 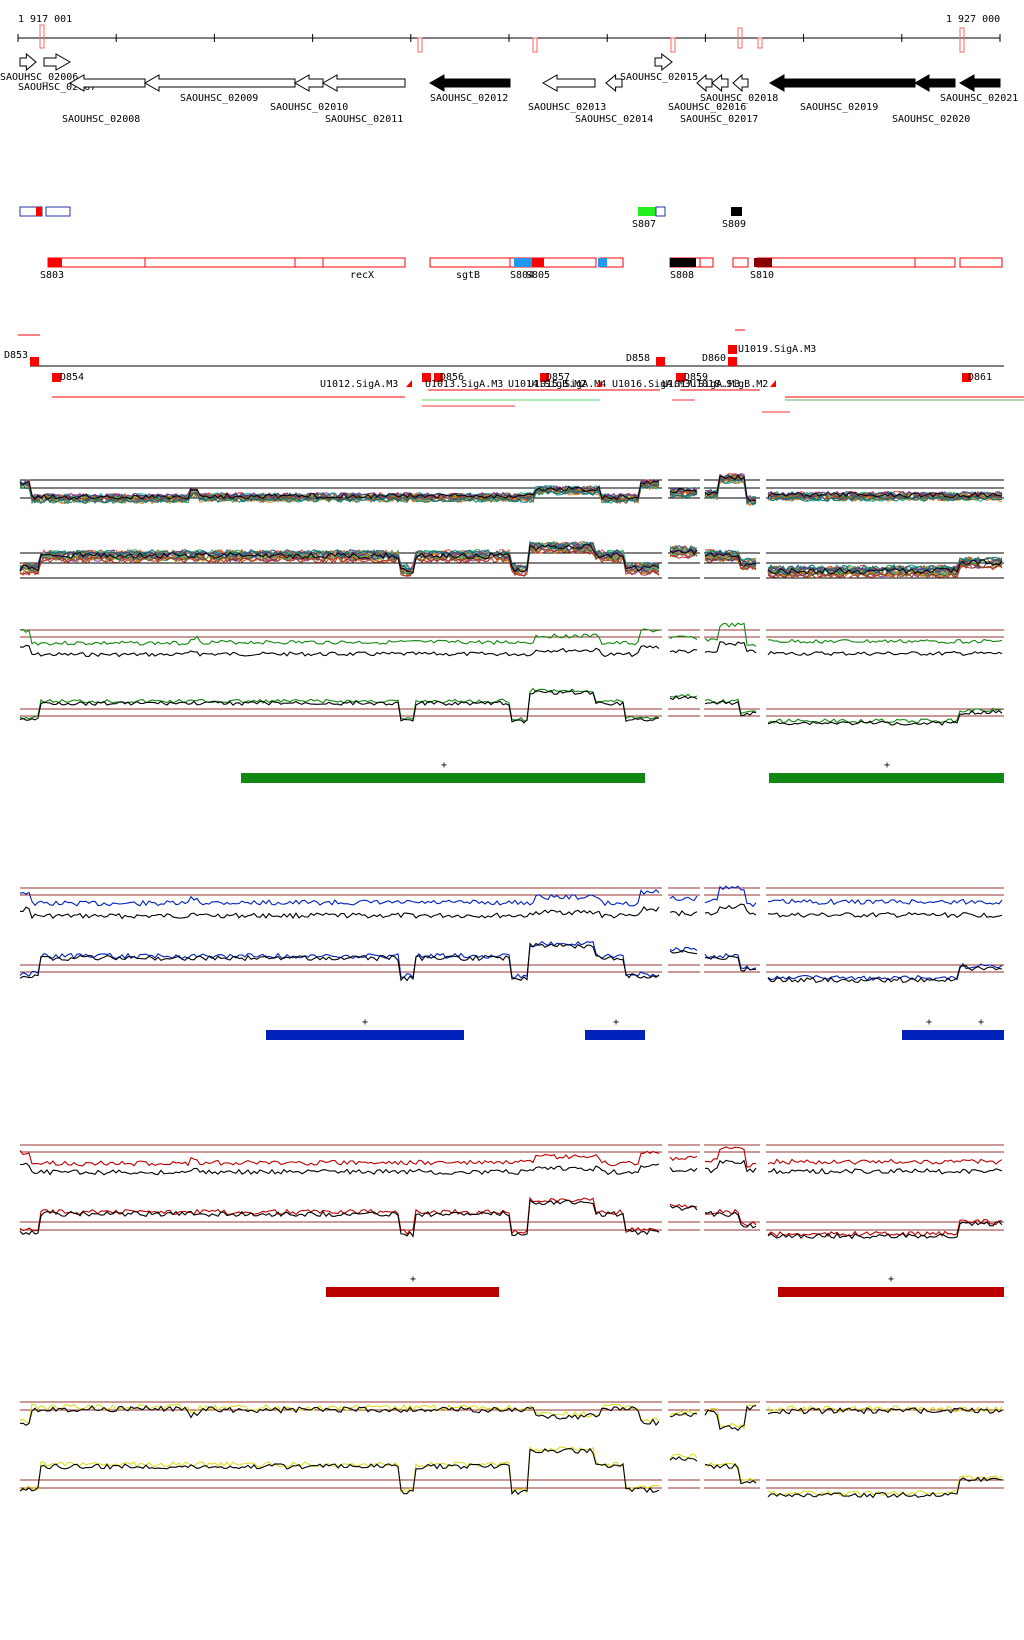 I want to click on u-label: U1015.SigA.M4, so click(x=567, y=384).